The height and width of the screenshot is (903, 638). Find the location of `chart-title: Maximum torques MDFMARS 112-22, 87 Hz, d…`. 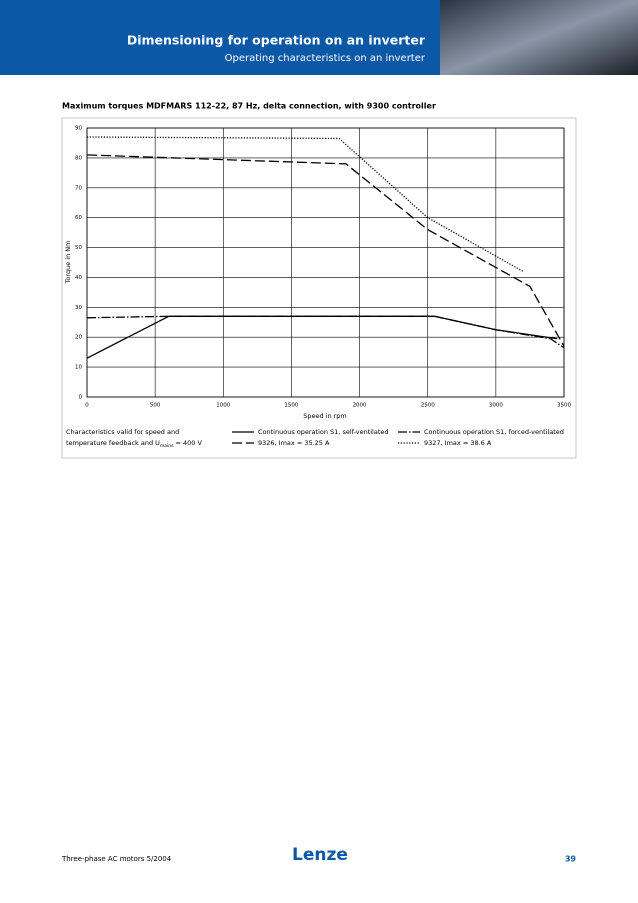

chart-title: Maximum torques MDFMARS 112-22, 87 Hz, d… is located at coordinates (249, 106).